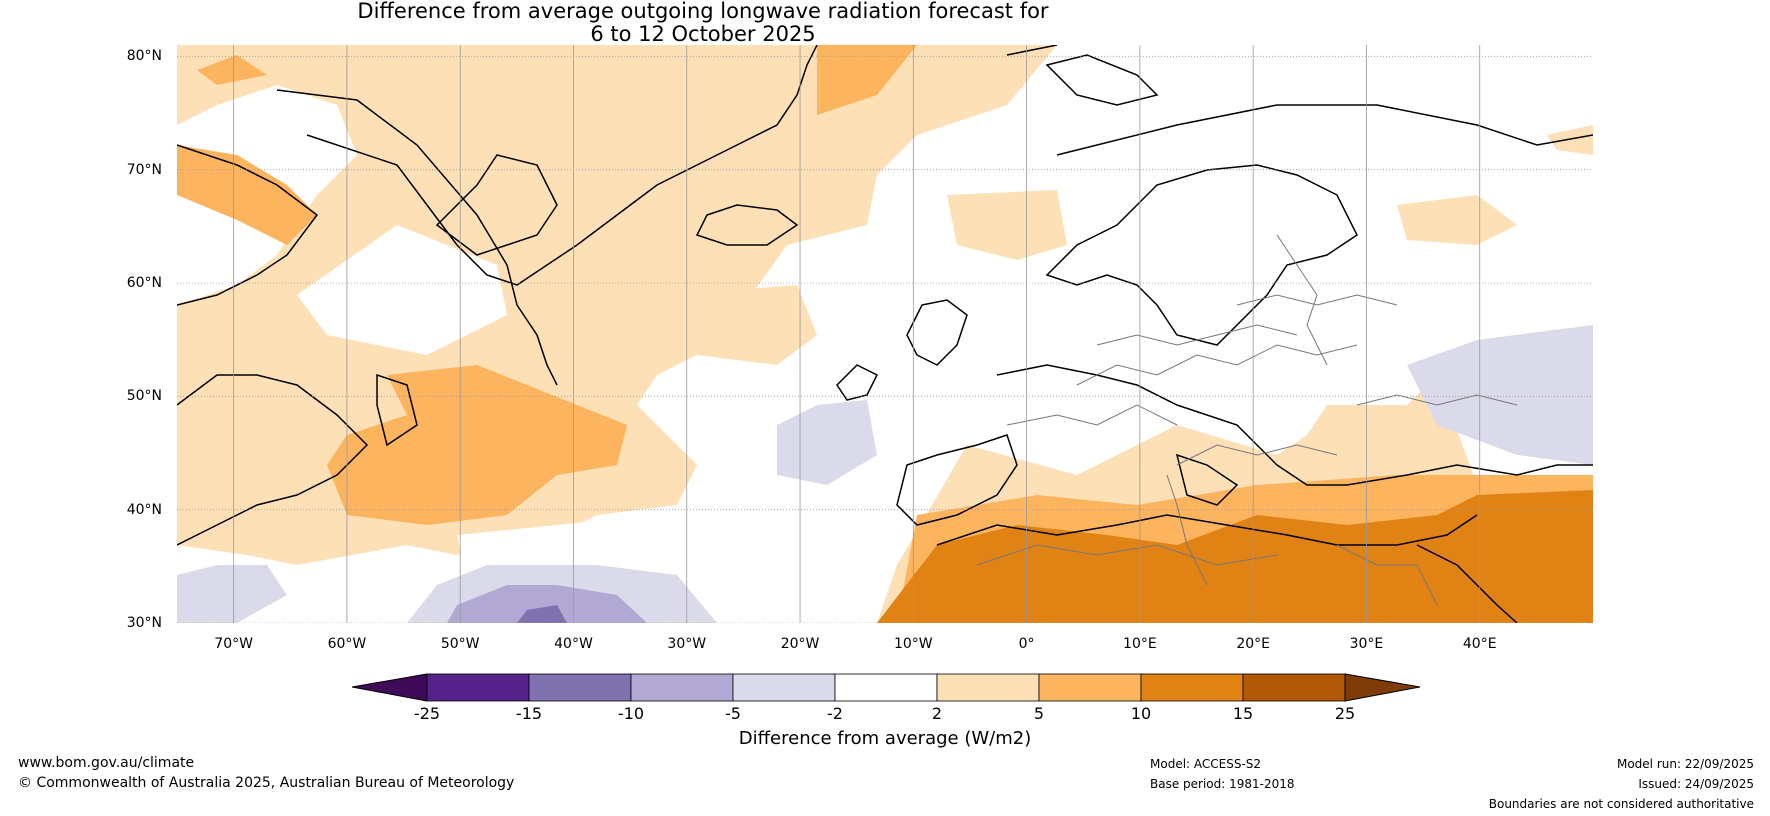  What do you see at coordinates (800, 644) in the screenshot?
I see `longitude-label: 20°W` at bounding box center [800, 644].